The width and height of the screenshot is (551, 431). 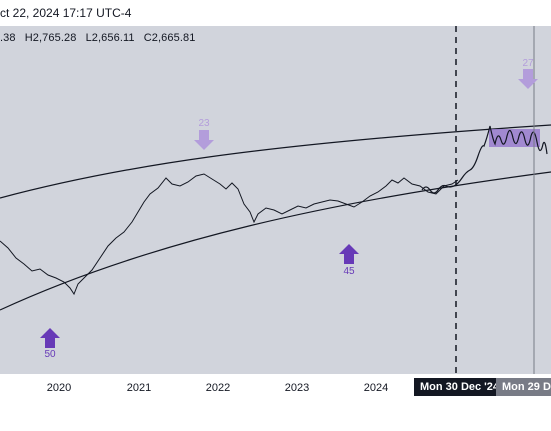 What do you see at coordinates (59, 388) in the screenshot?
I see `time-tick: 2020` at bounding box center [59, 388].